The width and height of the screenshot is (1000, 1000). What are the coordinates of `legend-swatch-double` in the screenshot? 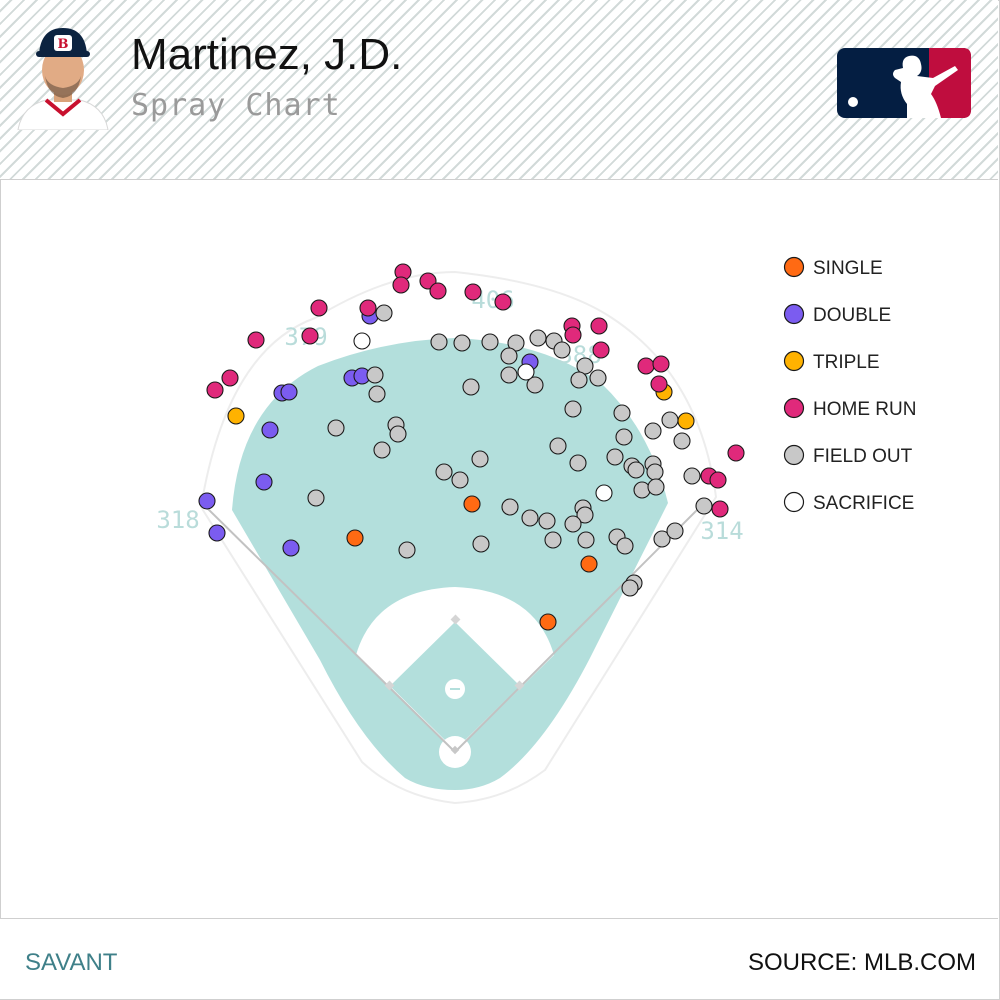 It's located at (794, 314).